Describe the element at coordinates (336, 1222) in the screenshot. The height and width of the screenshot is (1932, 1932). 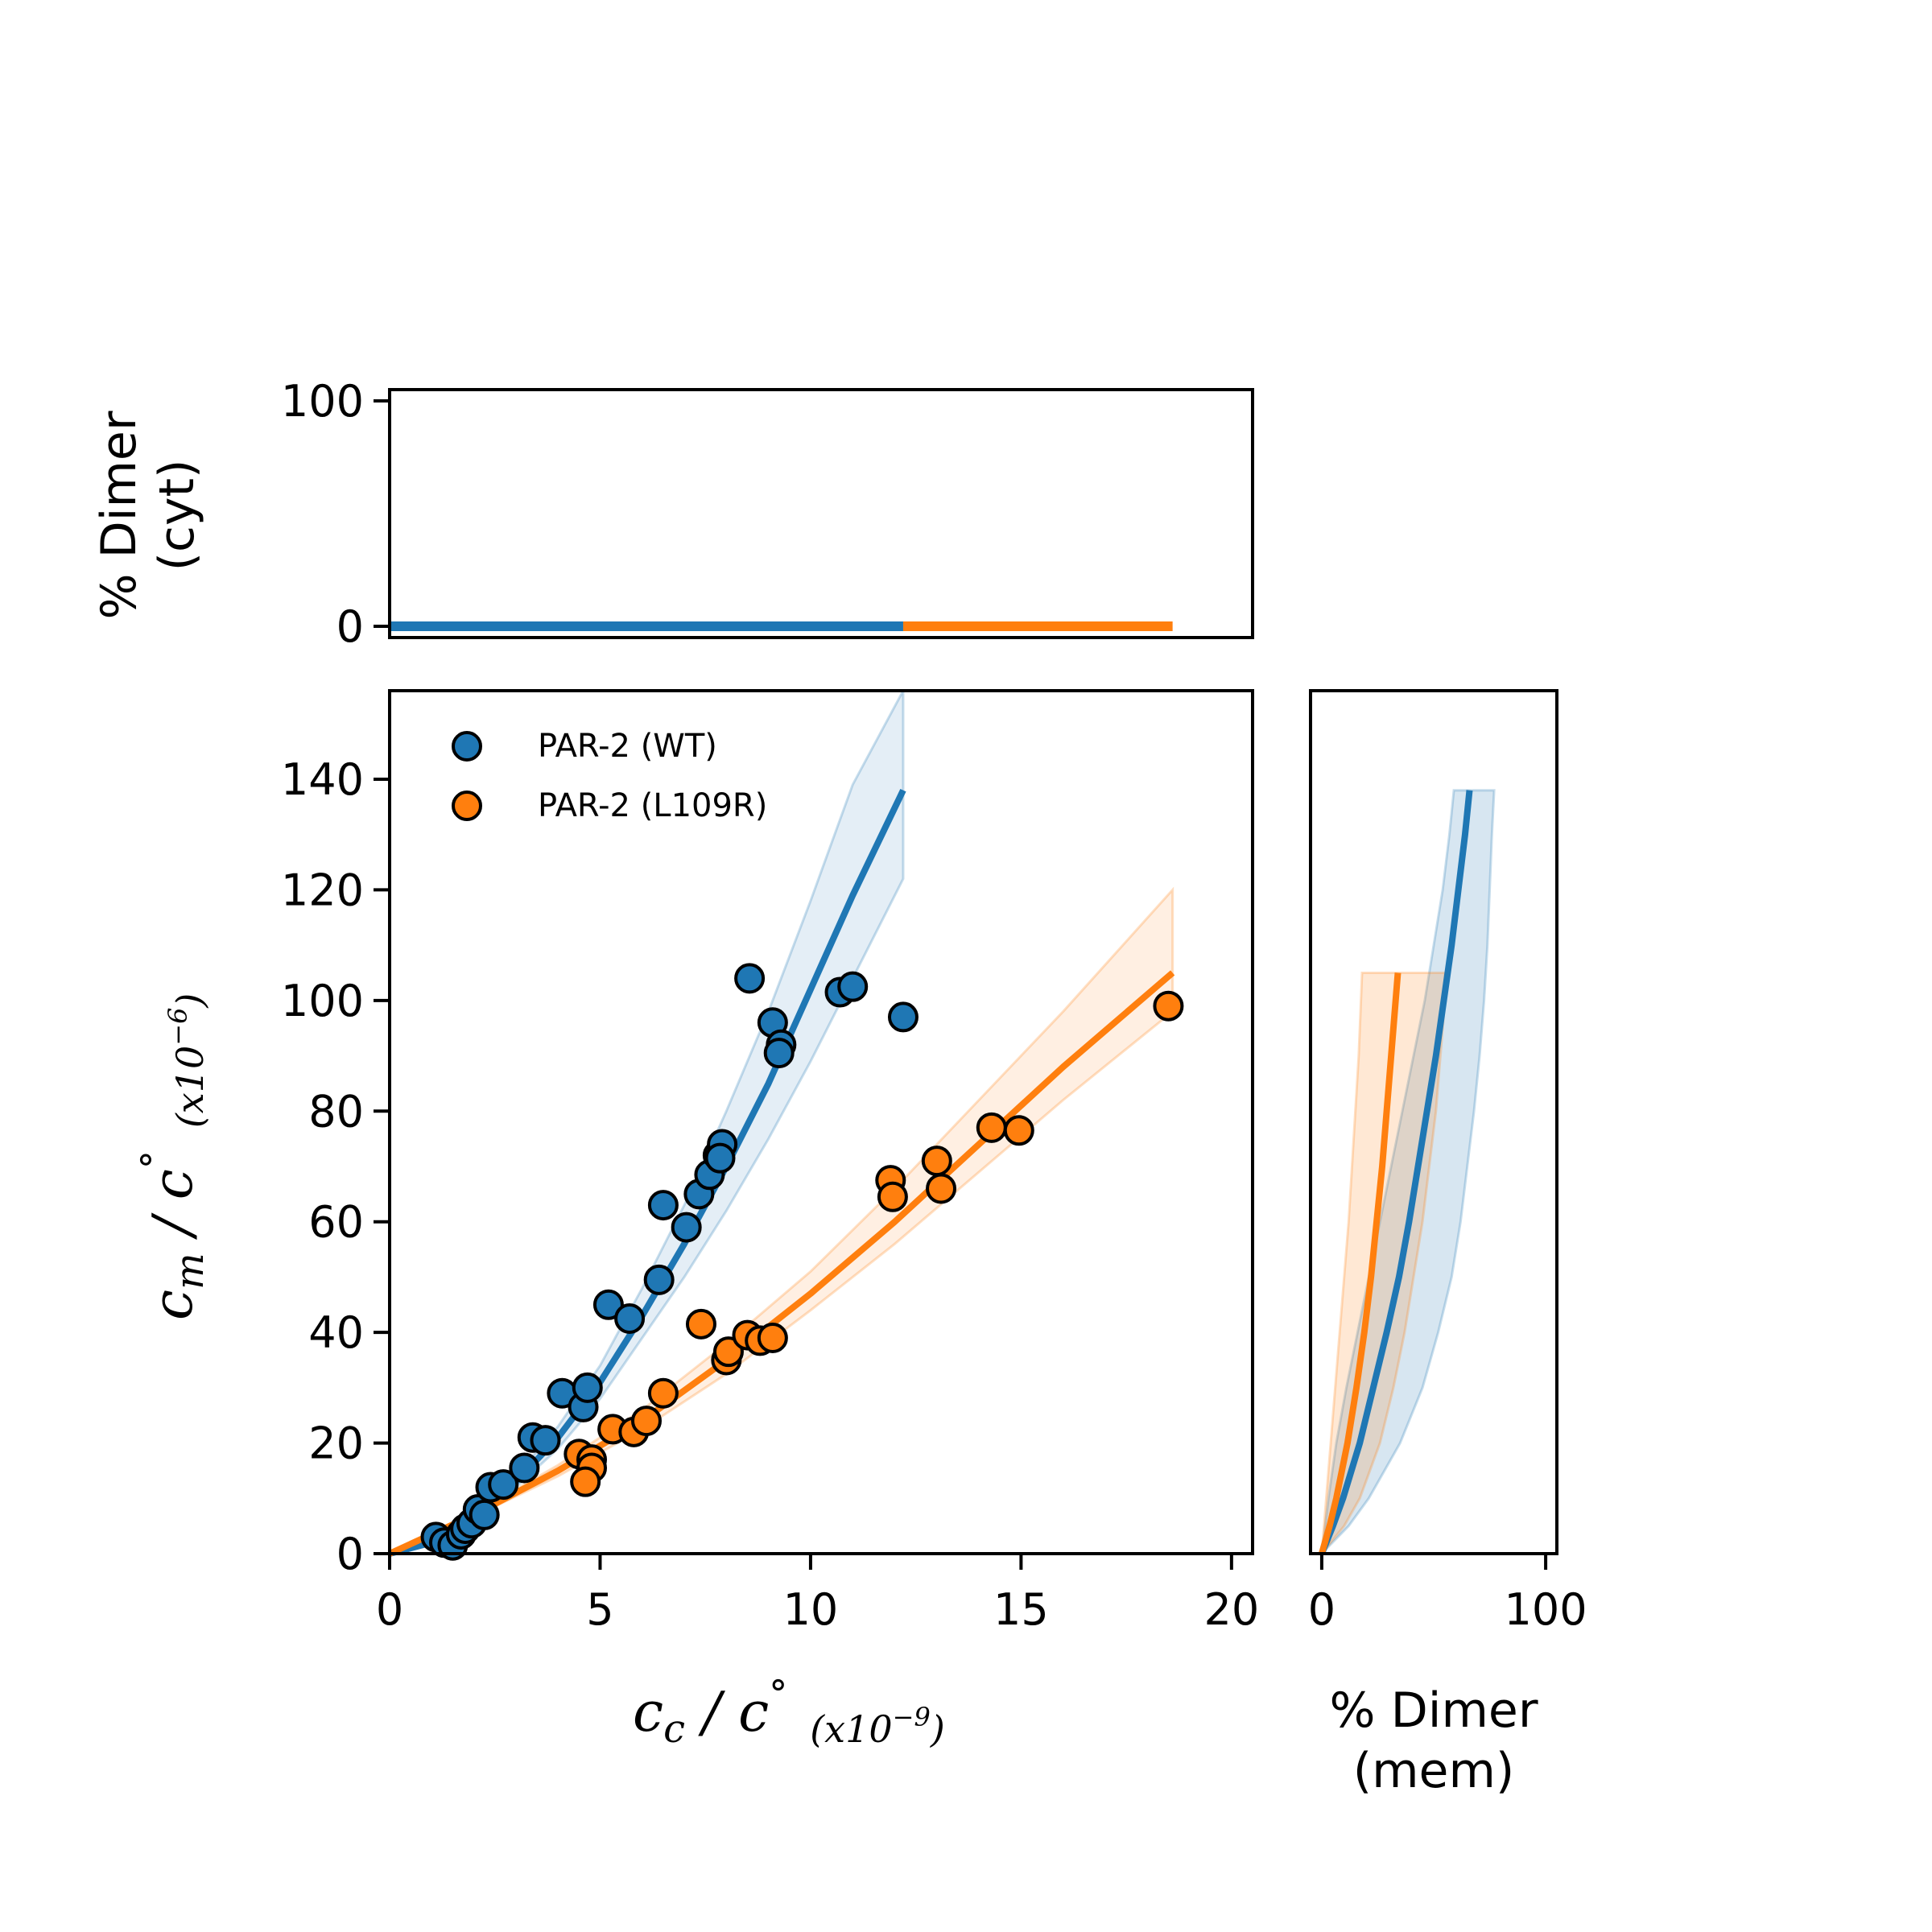
I see `main-y-tick-label: 60` at that location.